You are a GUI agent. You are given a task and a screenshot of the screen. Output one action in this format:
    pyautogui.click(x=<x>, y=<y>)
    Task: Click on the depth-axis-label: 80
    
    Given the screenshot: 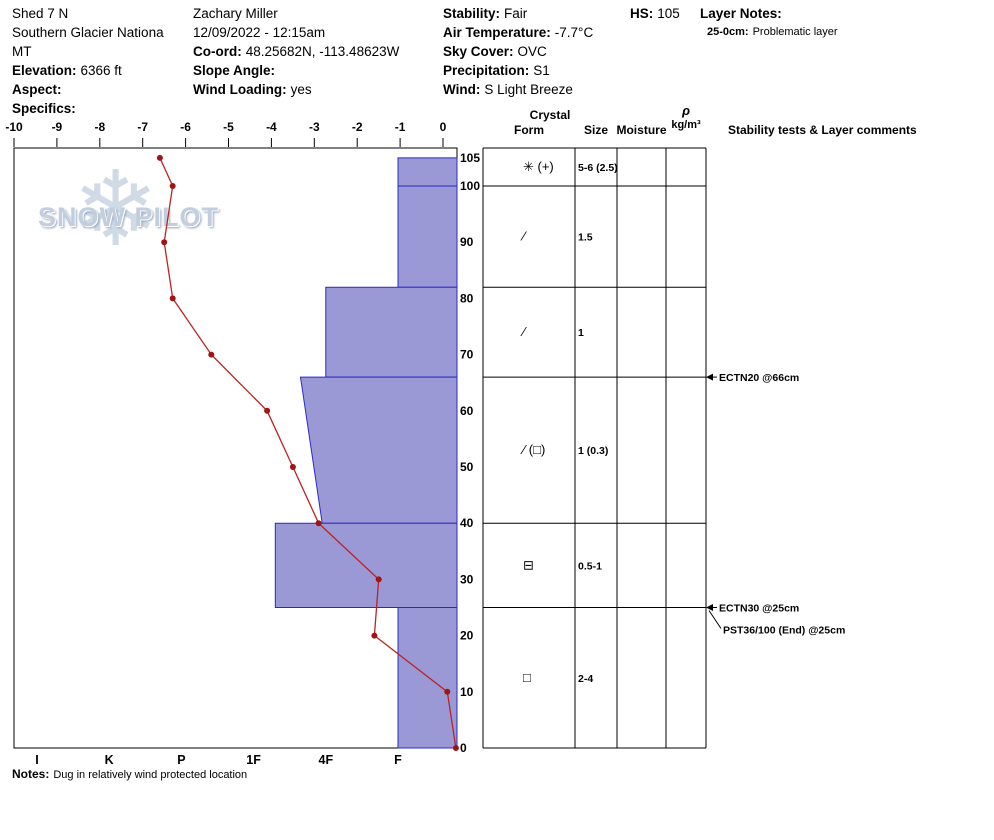 What is the action you would take?
    pyautogui.click(x=467, y=298)
    